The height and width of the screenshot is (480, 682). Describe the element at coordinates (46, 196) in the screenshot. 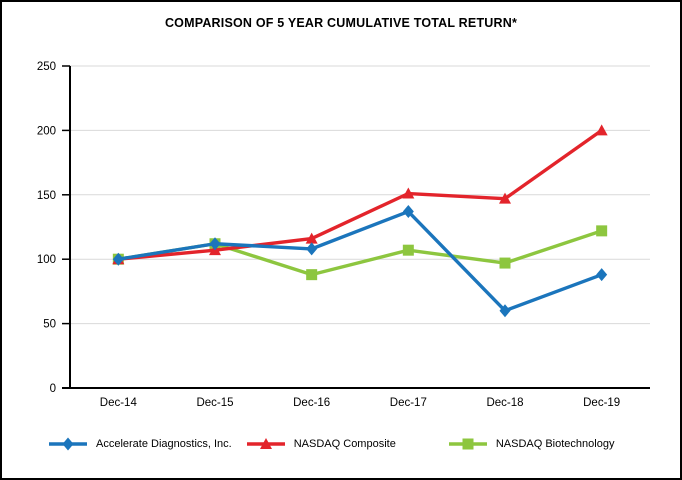

I see `y-axis-label: 150` at that location.